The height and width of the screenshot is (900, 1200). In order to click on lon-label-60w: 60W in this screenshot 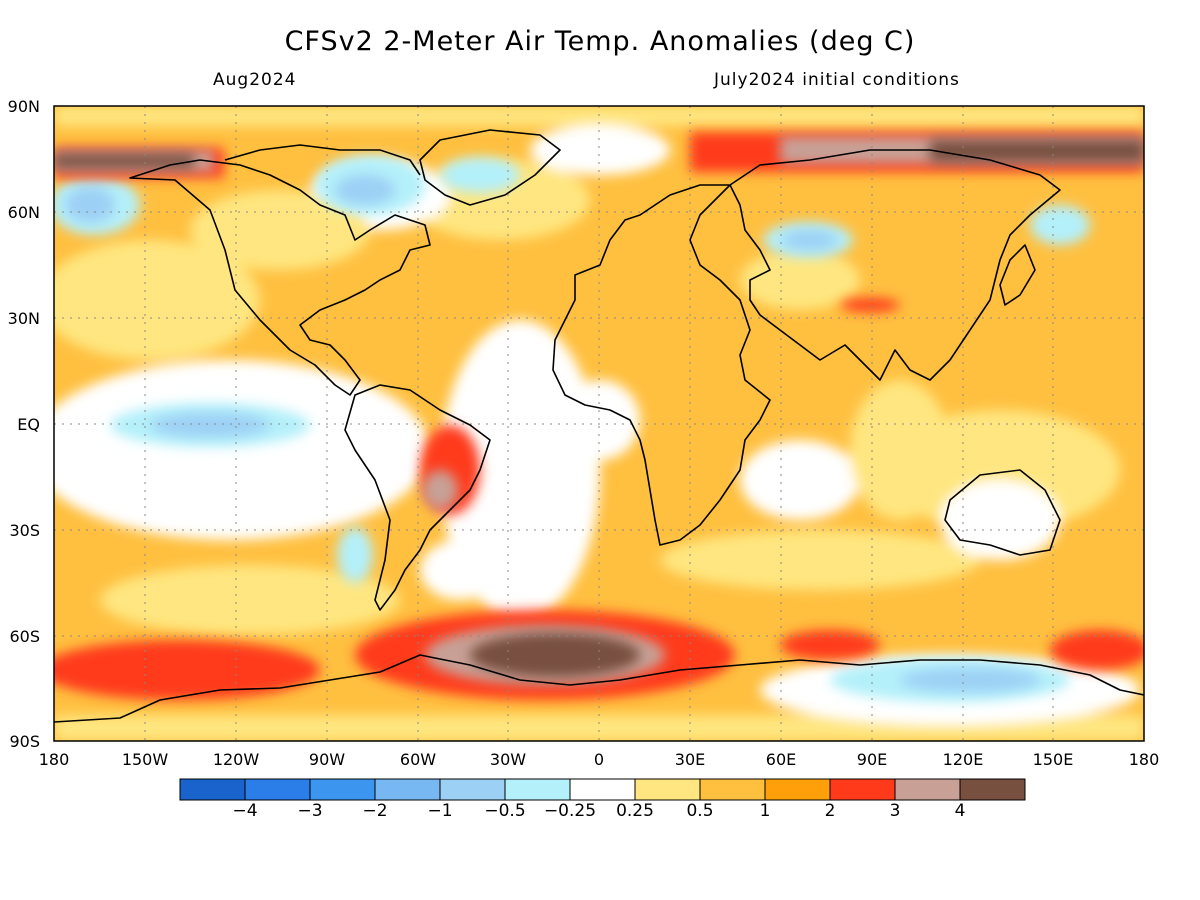, I will do `click(418, 759)`.